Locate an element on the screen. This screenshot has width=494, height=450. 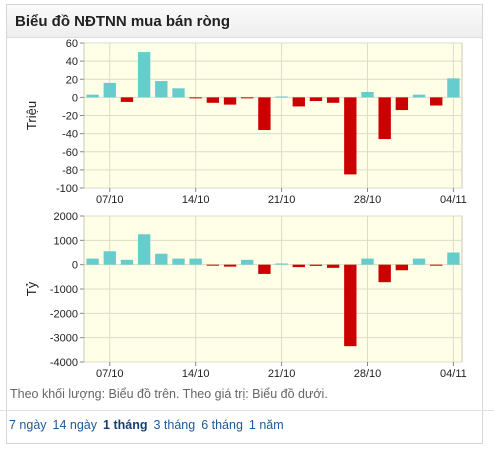
range-3-months: 3 tháng is located at coordinates (174, 424).